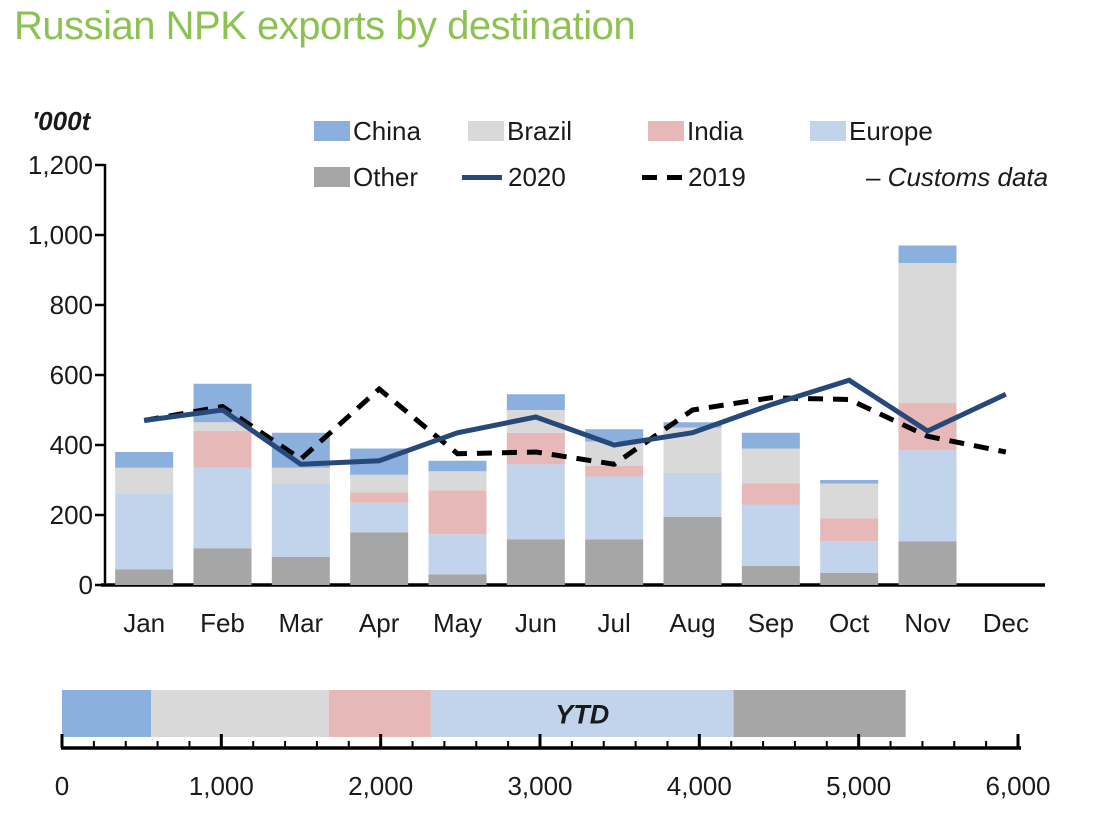 The width and height of the screenshot is (1100, 834). What do you see at coordinates (849, 501) in the screenshot?
I see `bar-segment-brazil-oct` at bounding box center [849, 501].